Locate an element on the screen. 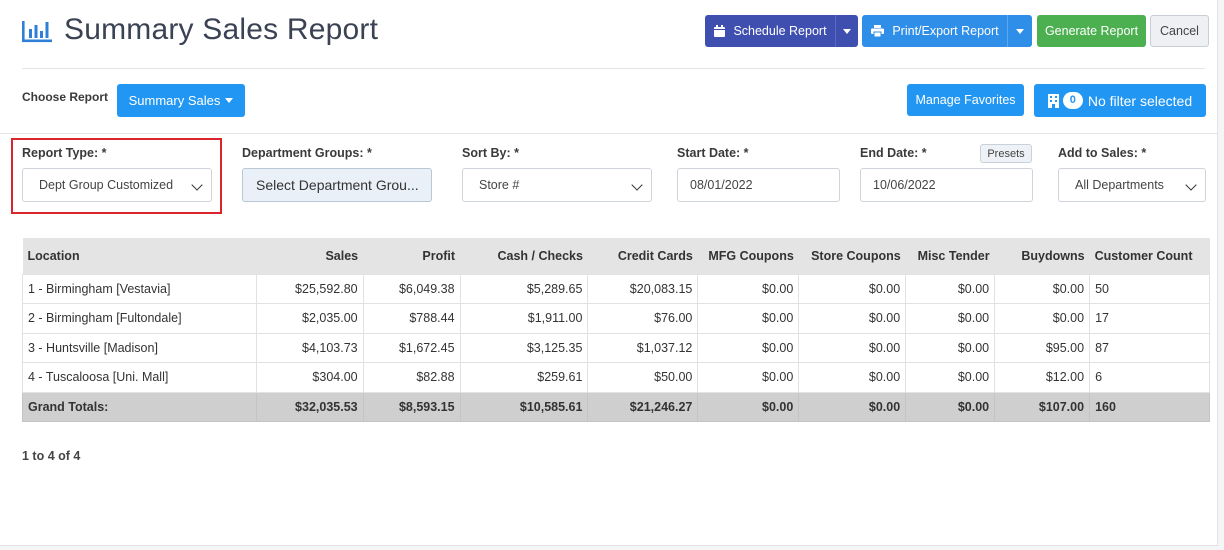  table-cell: $32,035.53 is located at coordinates (309, 406).